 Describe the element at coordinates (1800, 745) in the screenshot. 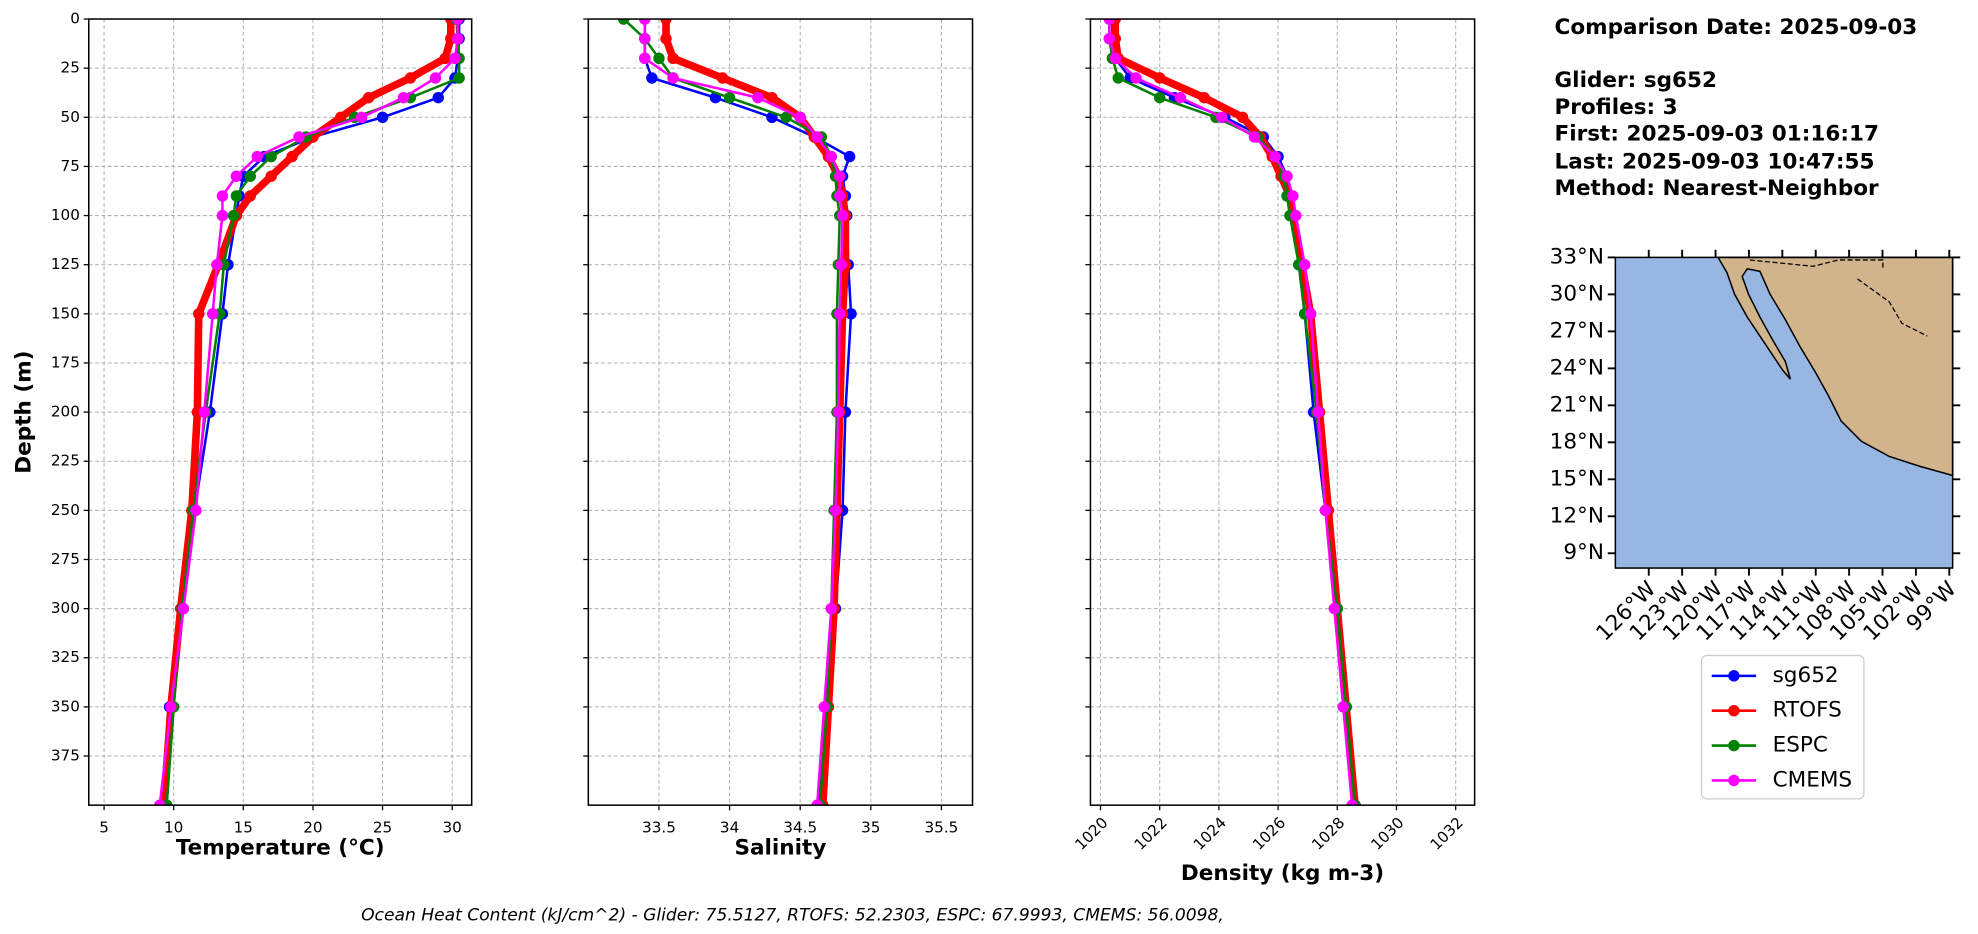

I see `legend-label: ESPC` at that location.